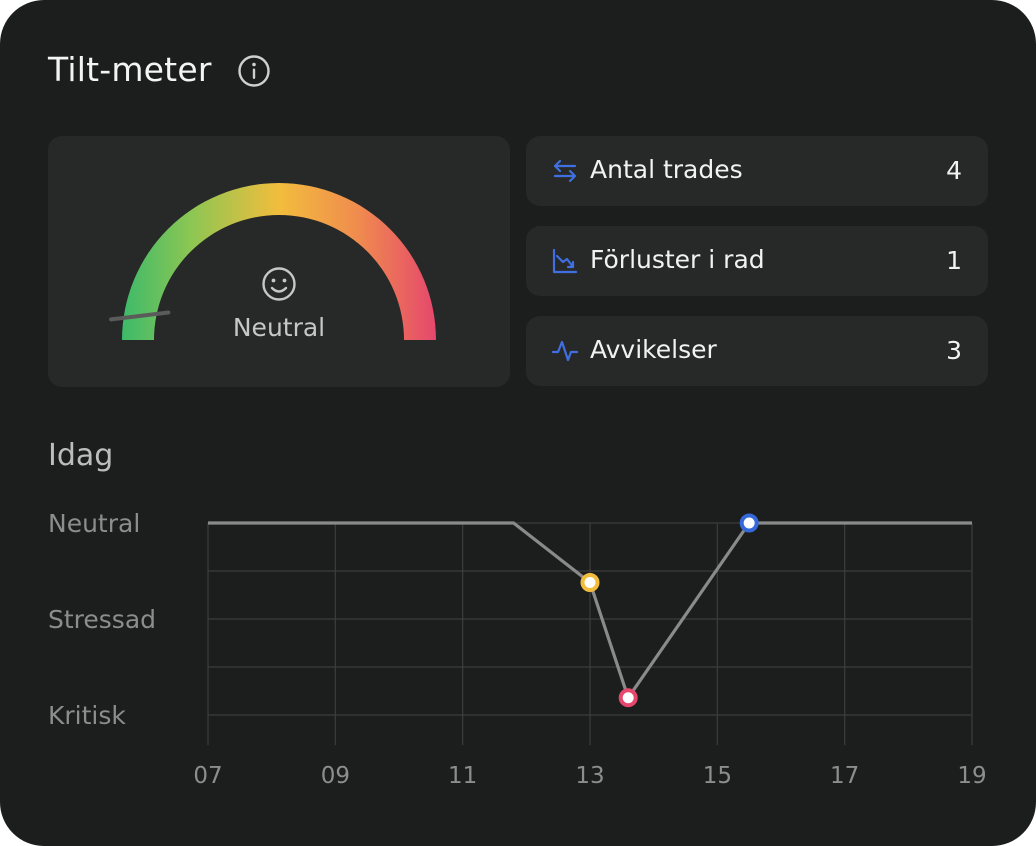 The image size is (1036, 846). I want to click on x-tick-label: 15, so click(717, 776).